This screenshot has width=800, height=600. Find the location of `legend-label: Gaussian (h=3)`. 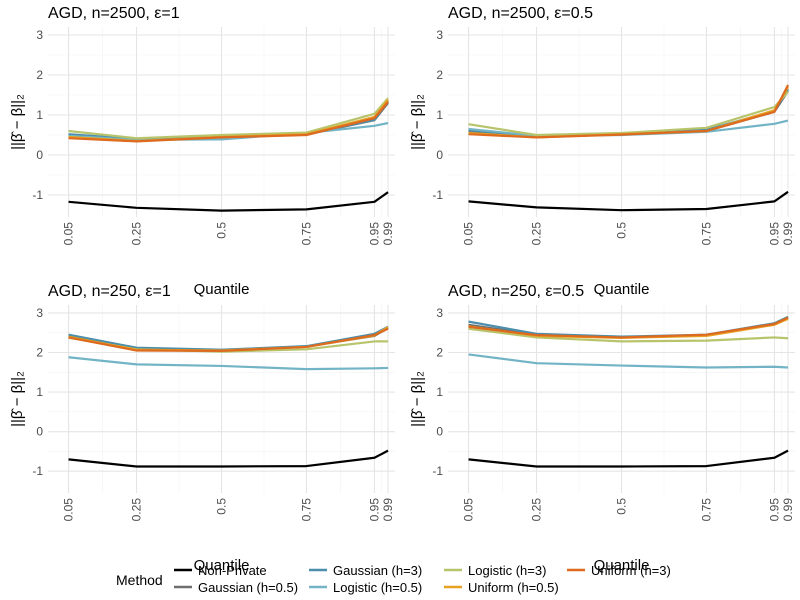

legend-label: Gaussian (h=3) is located at coordinates (377, 570).